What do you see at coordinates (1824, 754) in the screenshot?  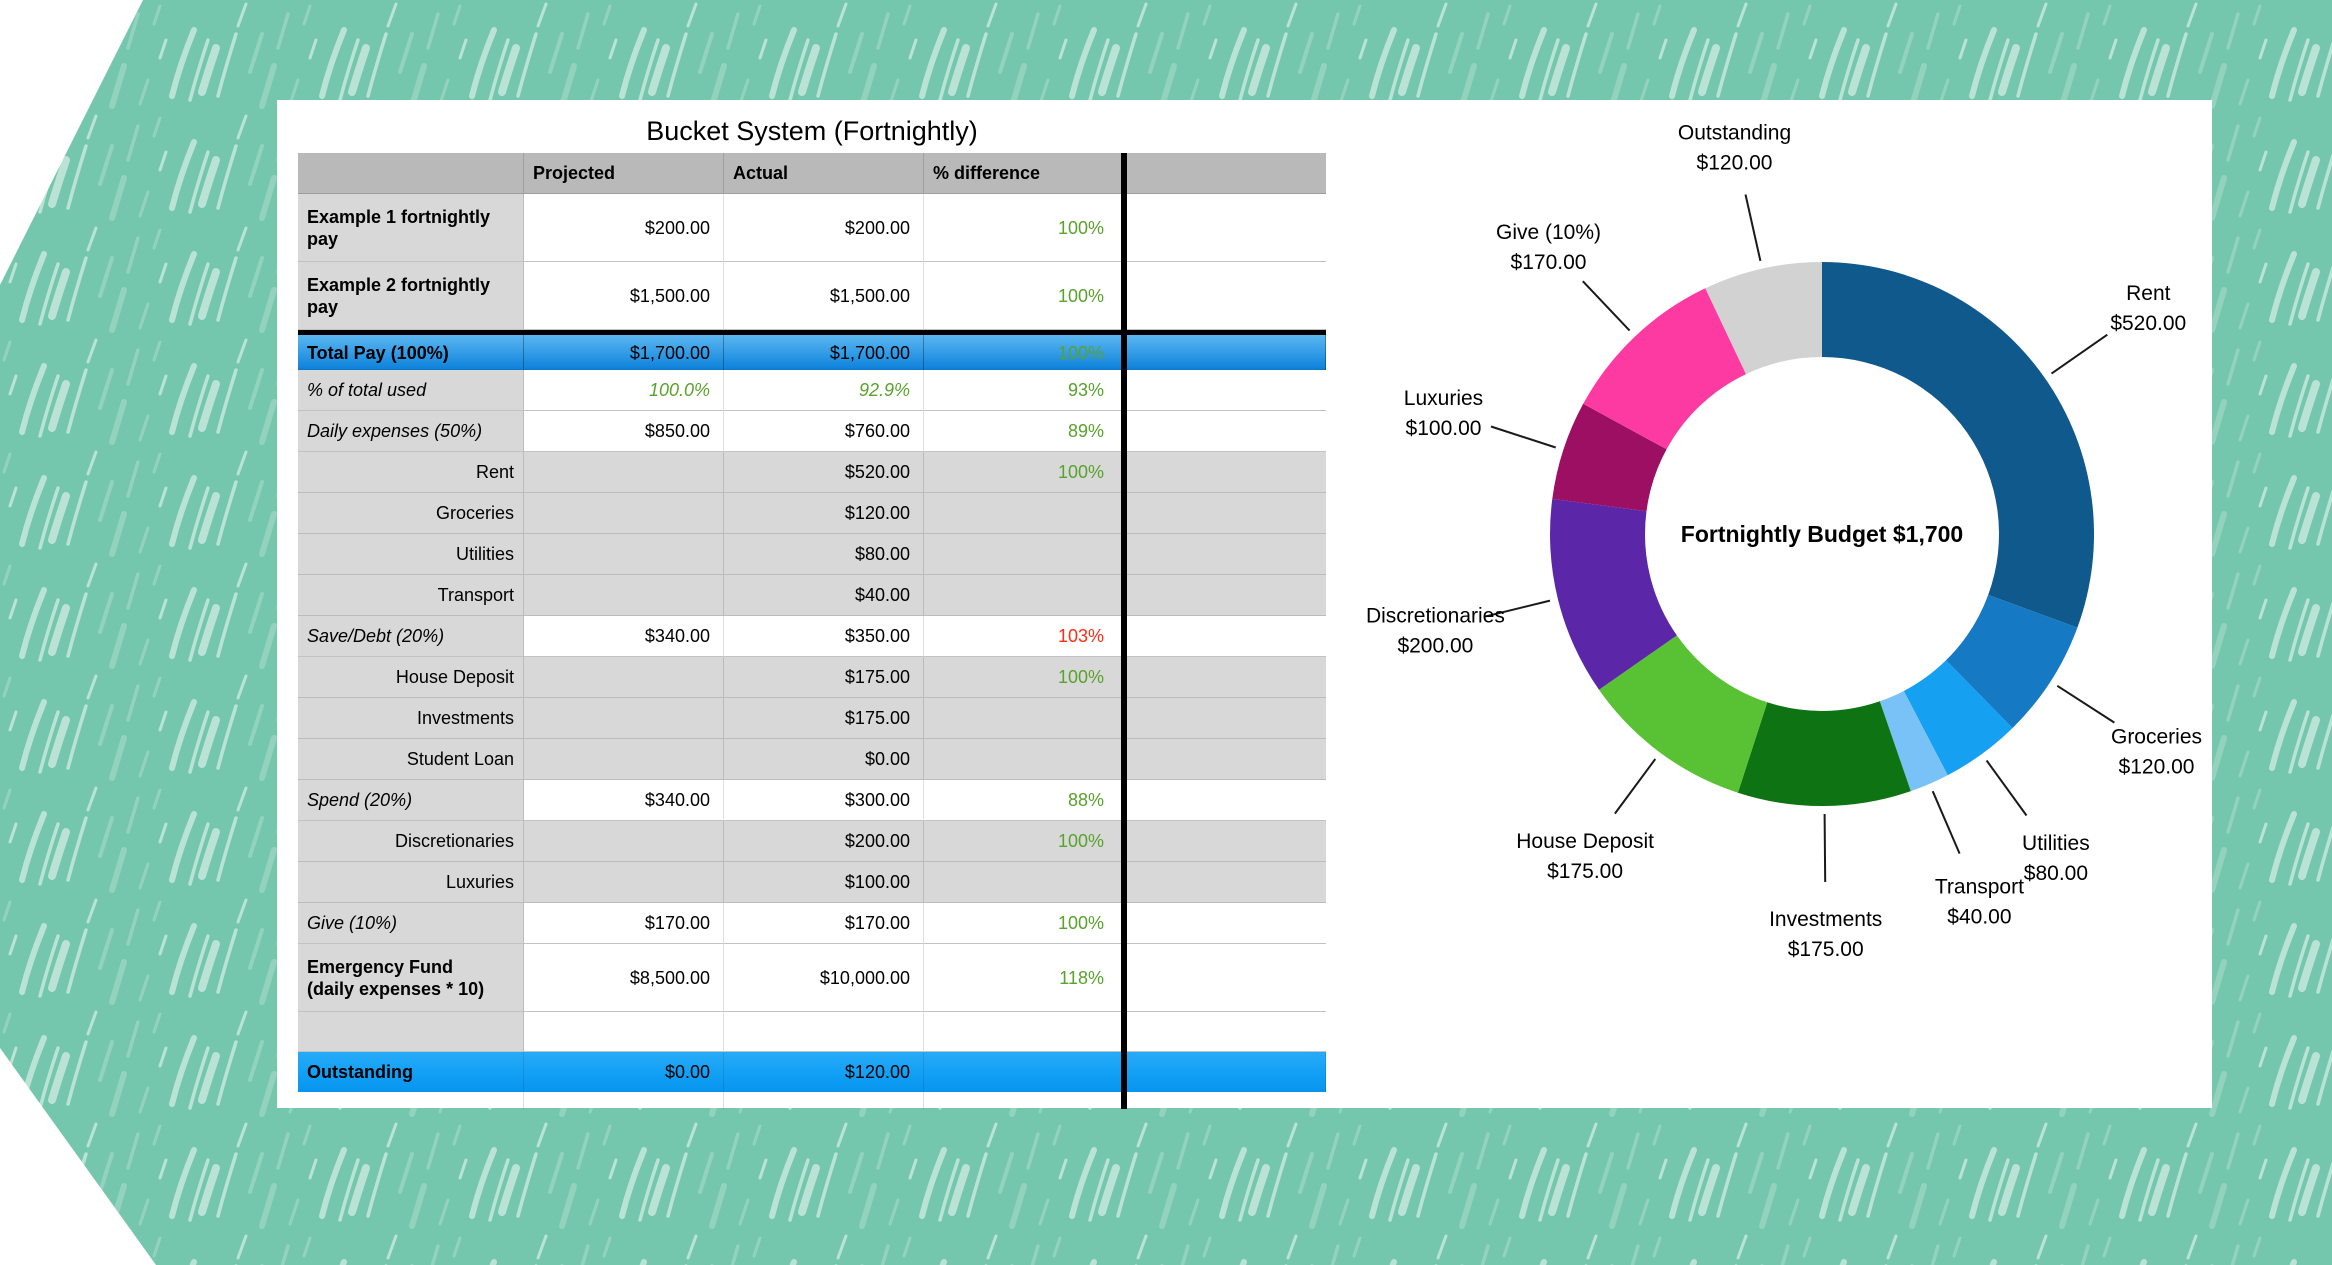 I see `donut-slice-investments` at bounding box center [1824, 754].